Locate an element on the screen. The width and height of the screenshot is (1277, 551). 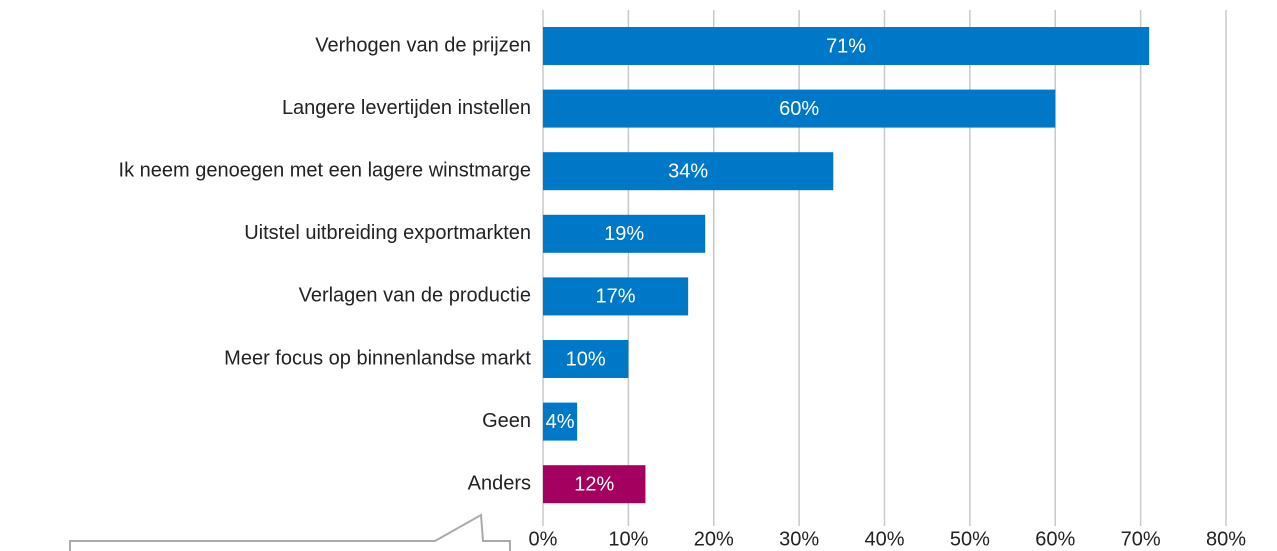
bar-value-label: 4% is located at coordinates (560, 422).